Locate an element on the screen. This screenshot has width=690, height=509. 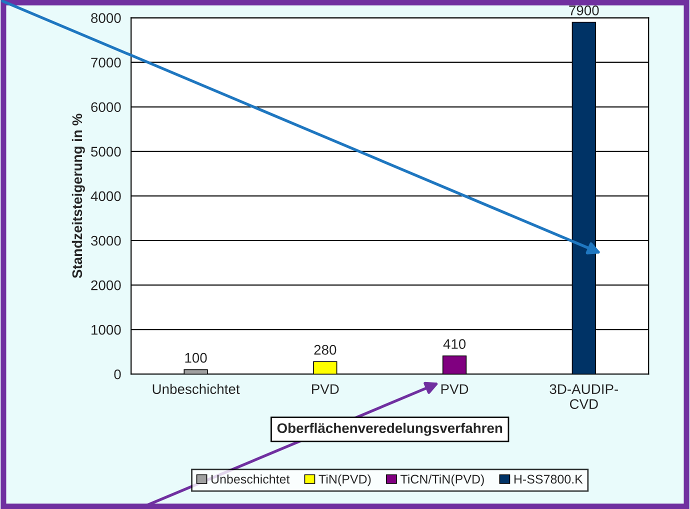
data-label: 410 is located at coordinates (454, 344).